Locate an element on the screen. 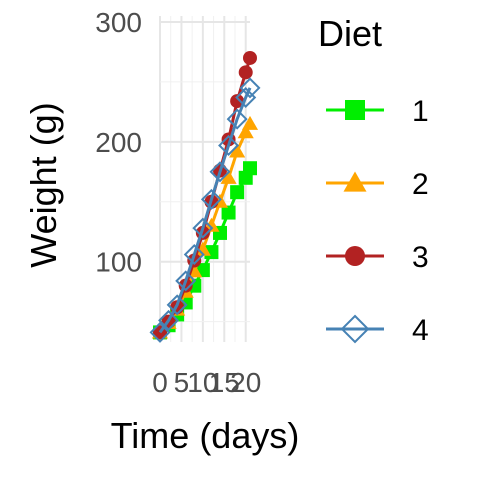 This screenshot has height=480, width=480. y-axis-ticks: 100 200 300 is located at coordinates (118, 142).